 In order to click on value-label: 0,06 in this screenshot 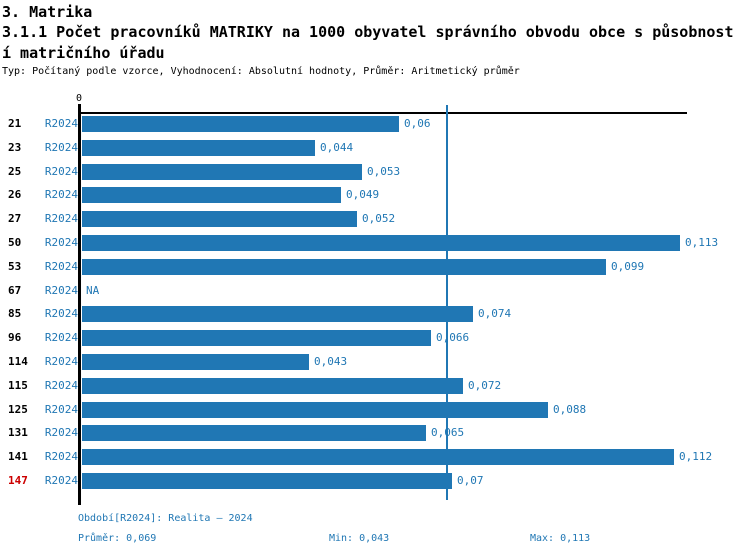, I will do `click(417, 123)`.